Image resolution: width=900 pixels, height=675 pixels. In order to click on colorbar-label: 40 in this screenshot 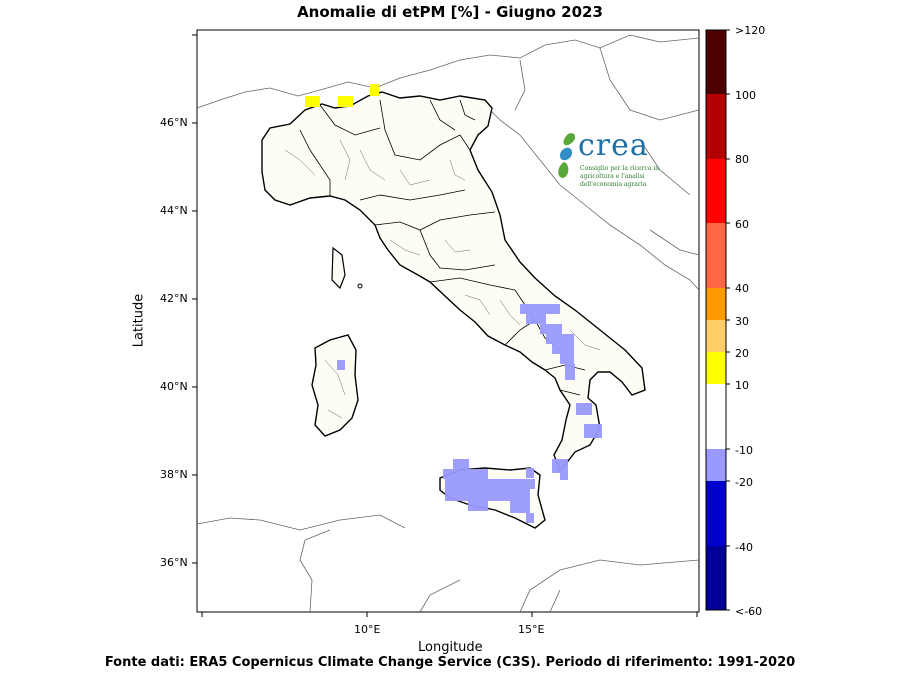, I will do `click(742, 288)`.